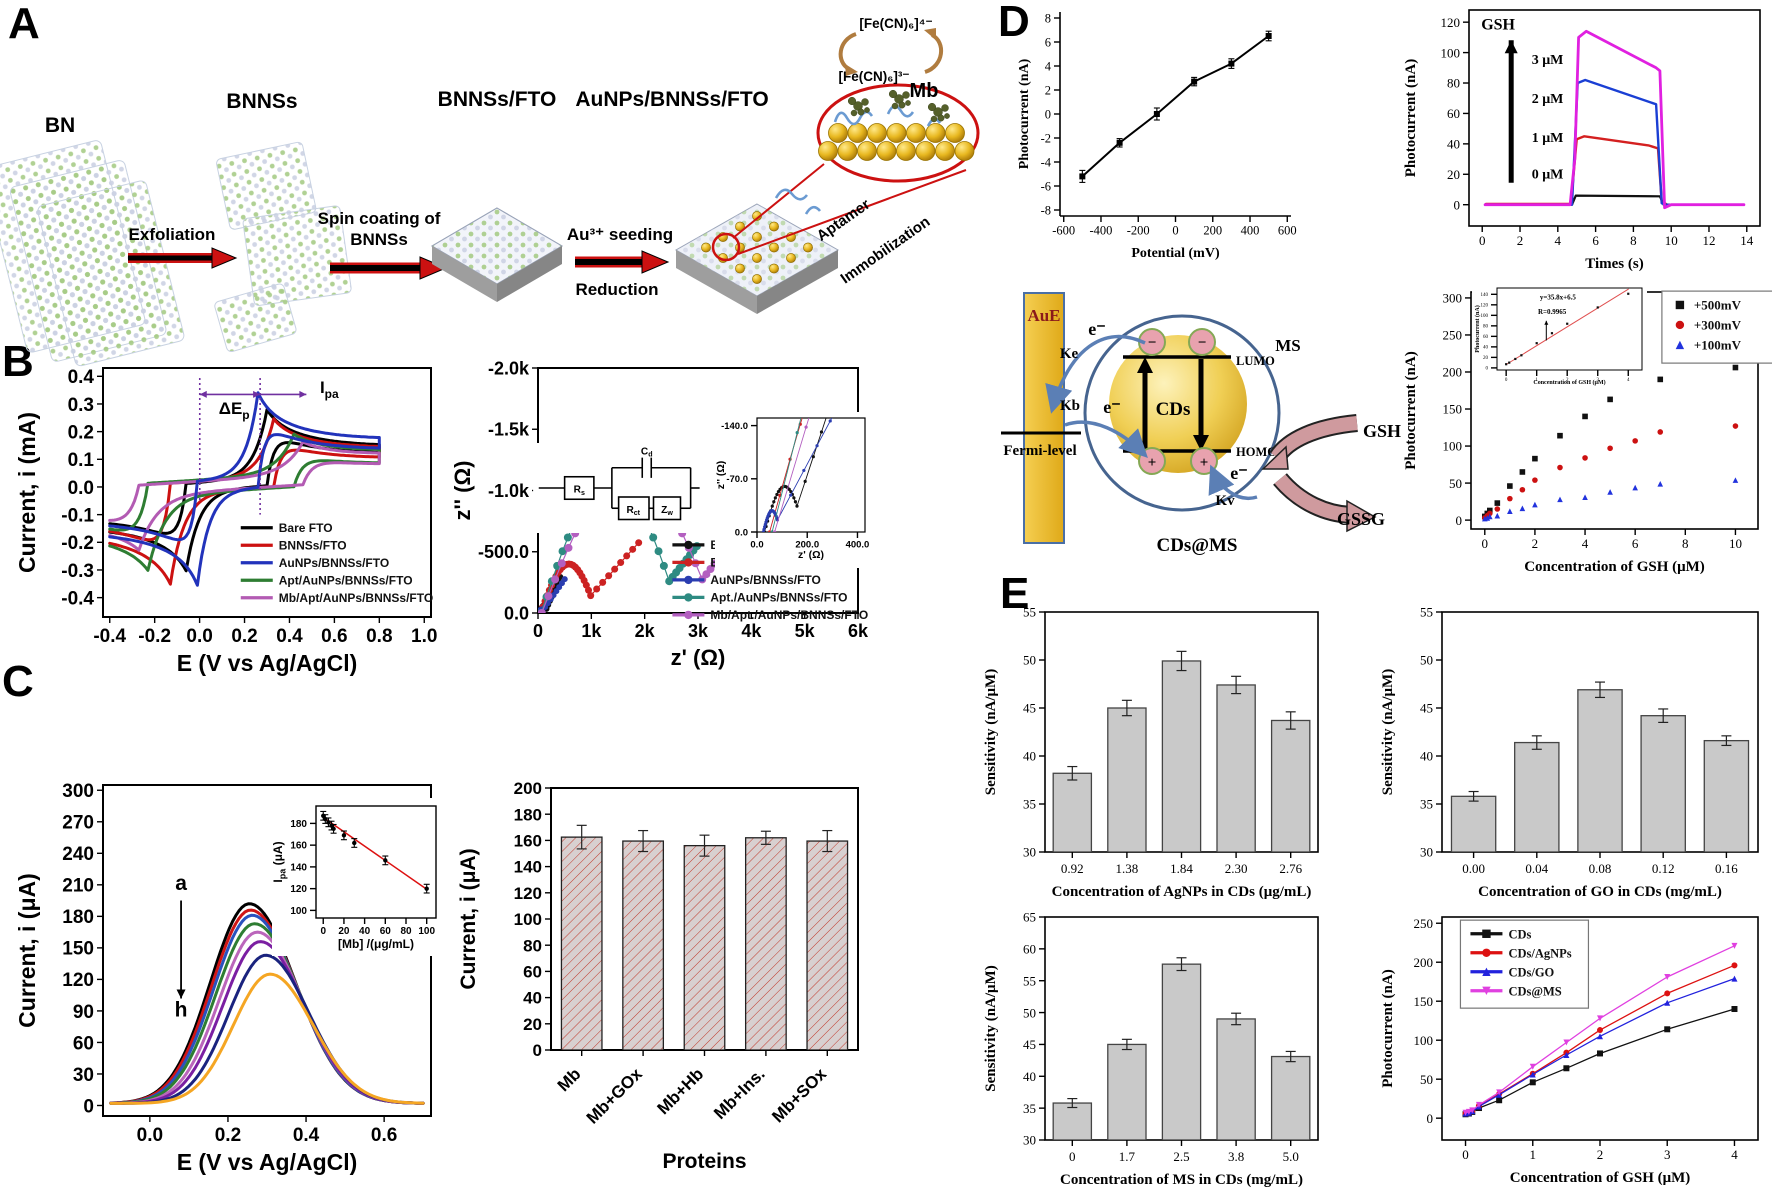 Image resolution: width=1772 pixels, height=1200 pixels. I want to click on svg-text: CDs/GO, so click(1531, 972).